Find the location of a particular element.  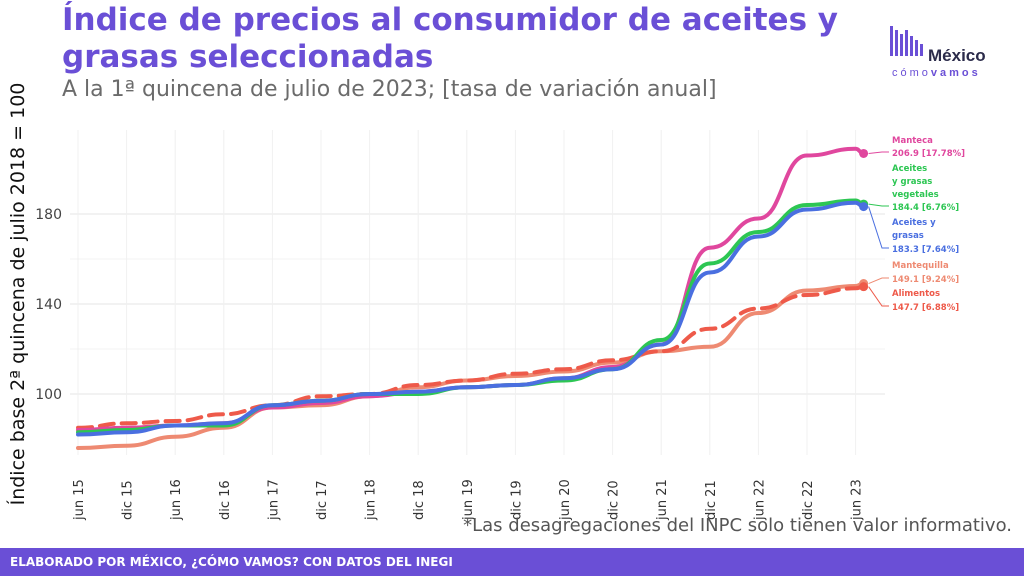

x-tick-label: jun 19 is located at coordinates (468, 500).